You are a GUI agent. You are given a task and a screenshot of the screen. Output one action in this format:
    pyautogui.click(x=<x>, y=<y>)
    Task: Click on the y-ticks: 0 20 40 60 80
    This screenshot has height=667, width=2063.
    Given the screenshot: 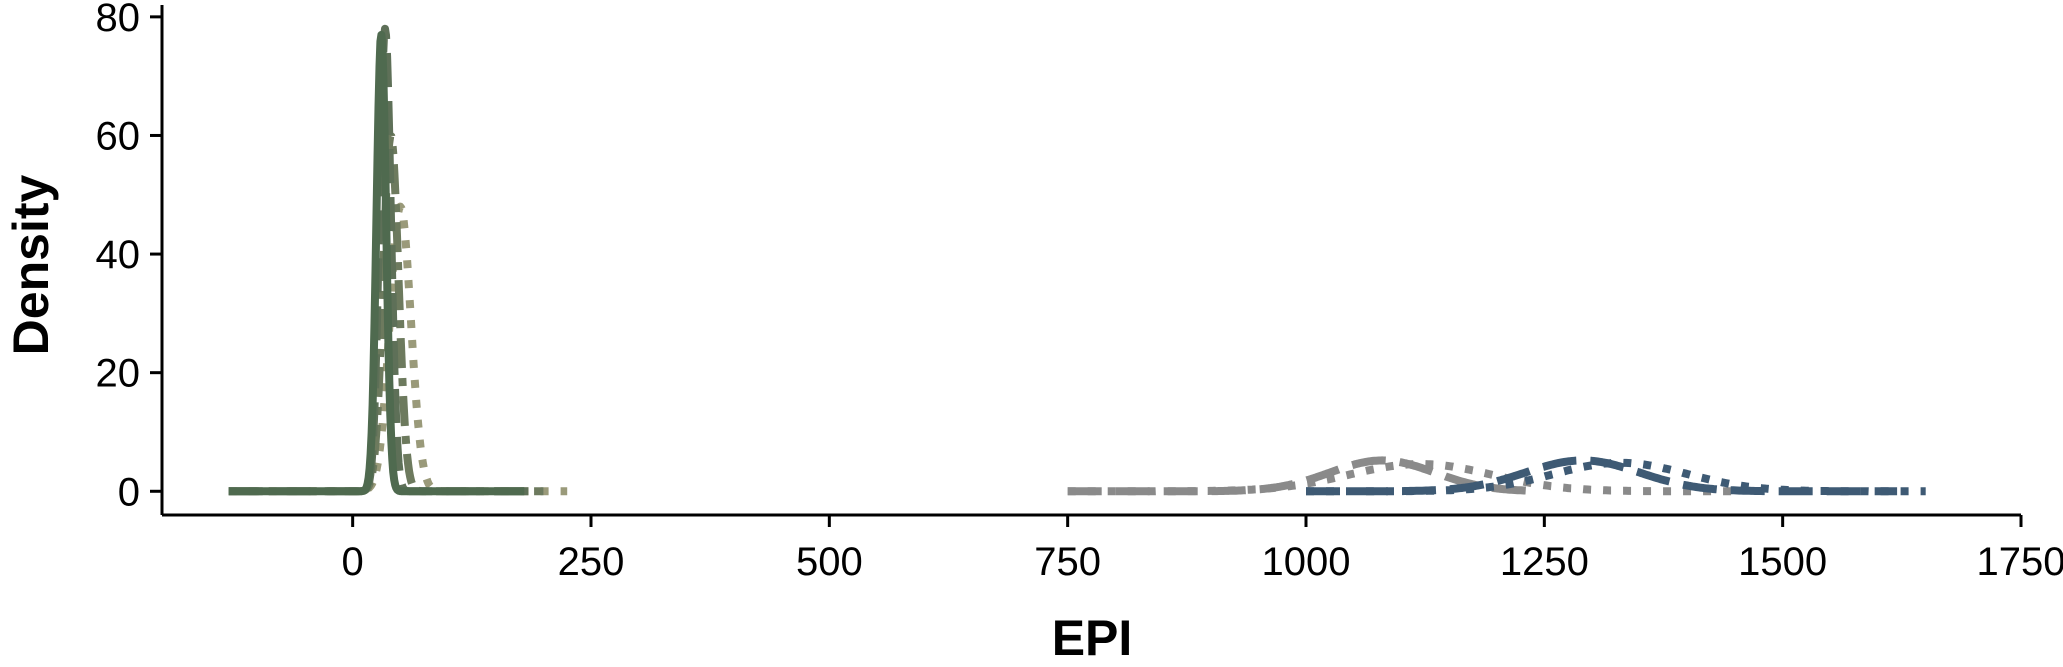 What is the action you would take?
    pyautogui.click(x=129, y=257)
    